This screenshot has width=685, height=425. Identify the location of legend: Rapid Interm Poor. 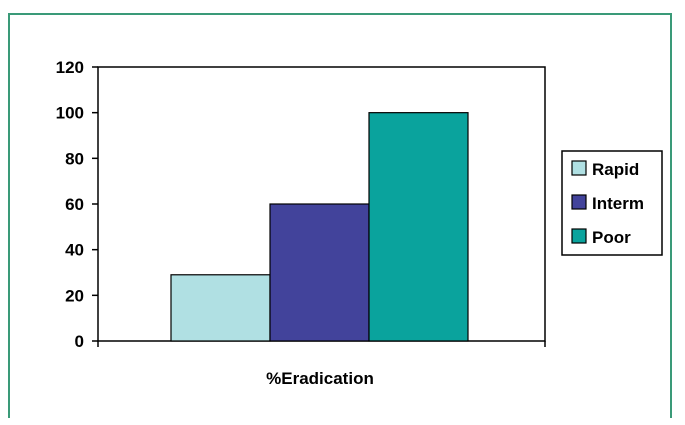
(612, 203).